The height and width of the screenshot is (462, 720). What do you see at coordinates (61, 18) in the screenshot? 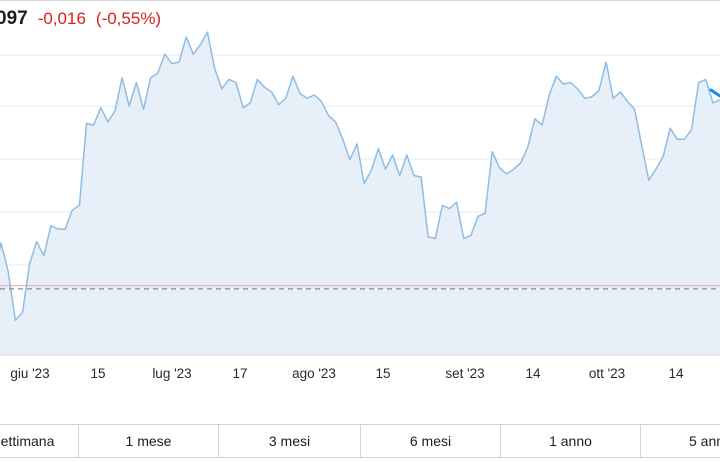
I see `price-change: -0,016` at bounding box center [61, 18].